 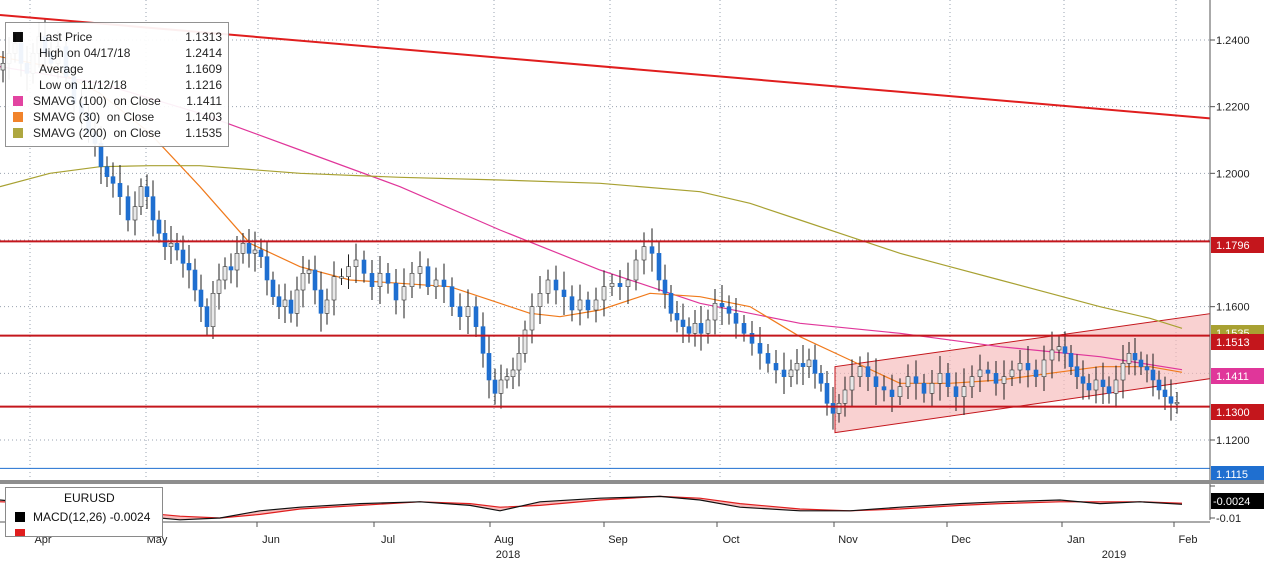 What do you see at coordinates (83, 85) in the screenshot?
I see `legend-label: Low on 11/12/18` at bounding box center [83, 85].